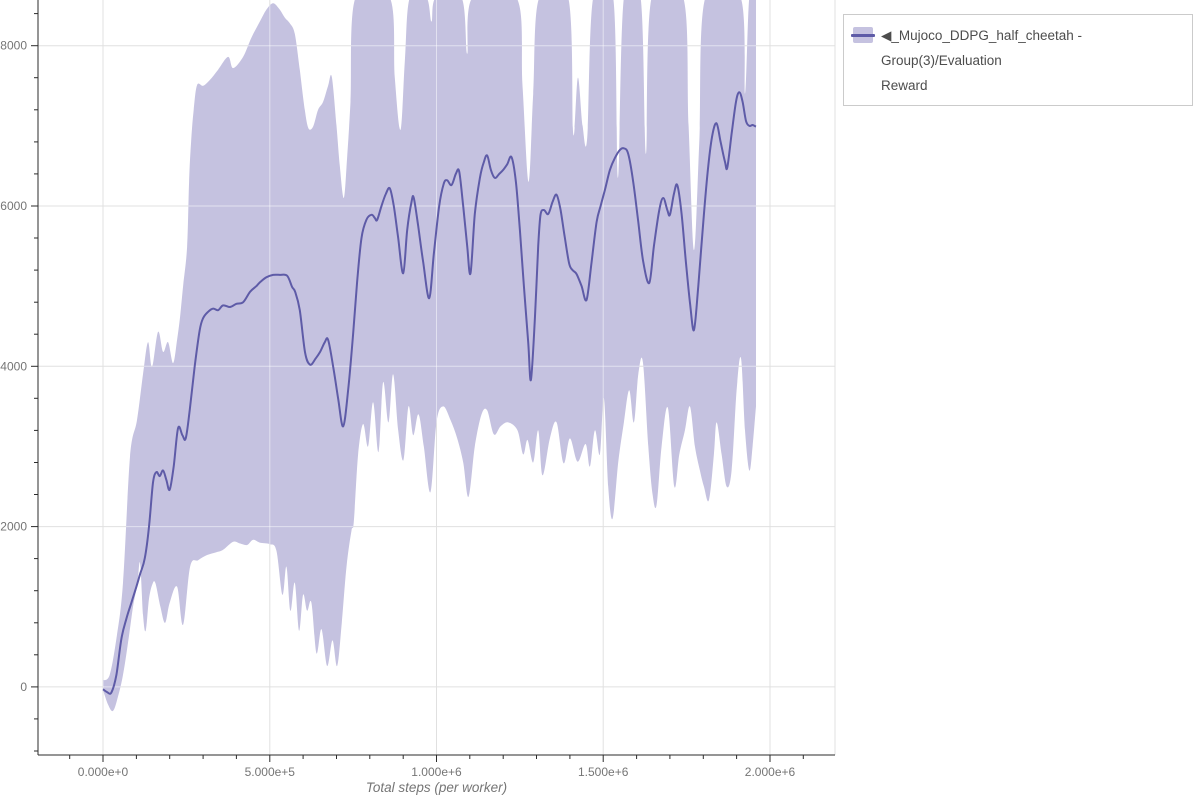 The width and height of the screenshot is (1200, 800). I want to click on y-tick-label: 4000, so click(13, 366).